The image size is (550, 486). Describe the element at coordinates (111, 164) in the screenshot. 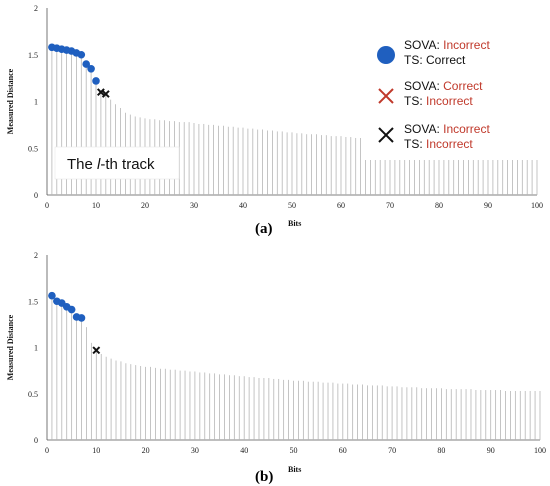

I see `track-label: The l-th track` at that location.